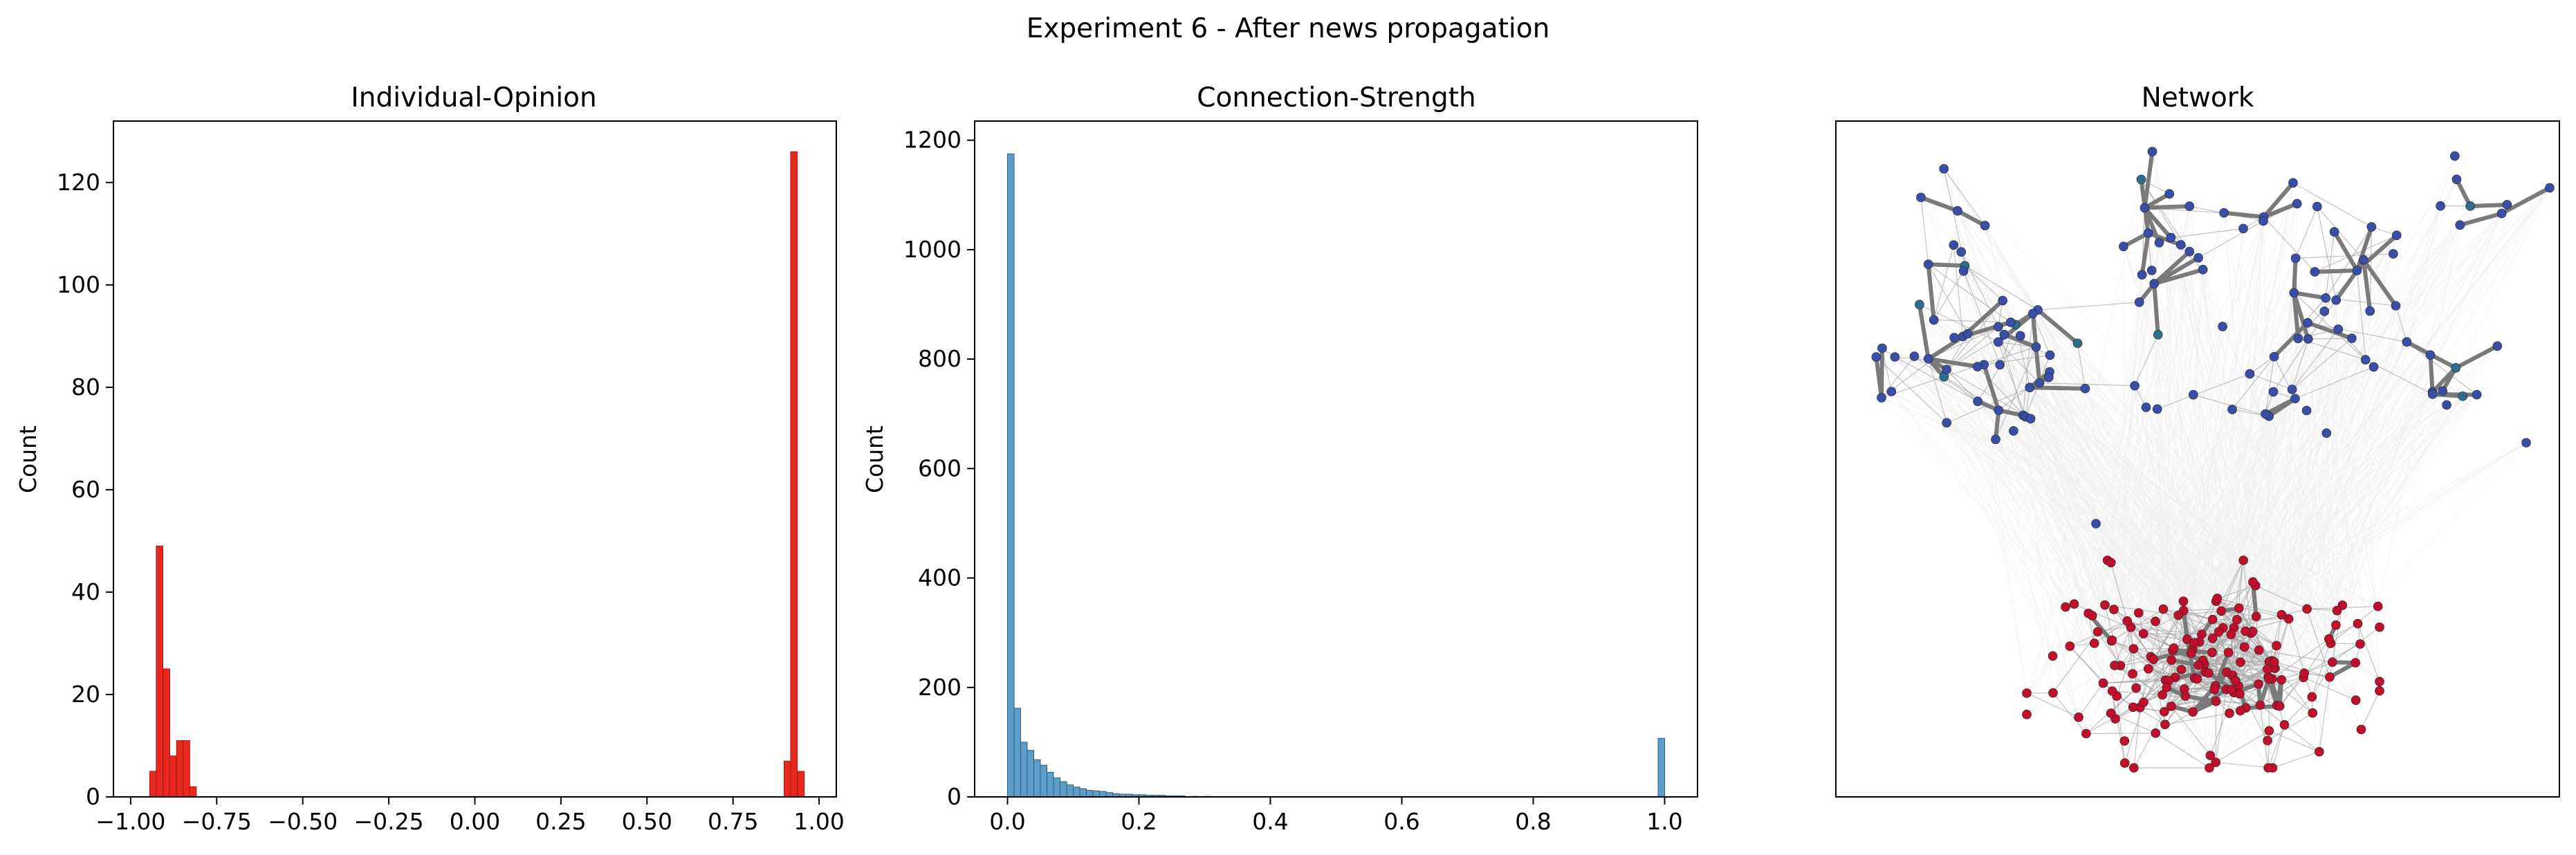 Image resolution: width=2576 pixels, height=855 pixels. What do you see at coordinates (1401, 822) in the screenshot?
I see `x-tick-label: 0.6` at bounding box center [1401, 822].